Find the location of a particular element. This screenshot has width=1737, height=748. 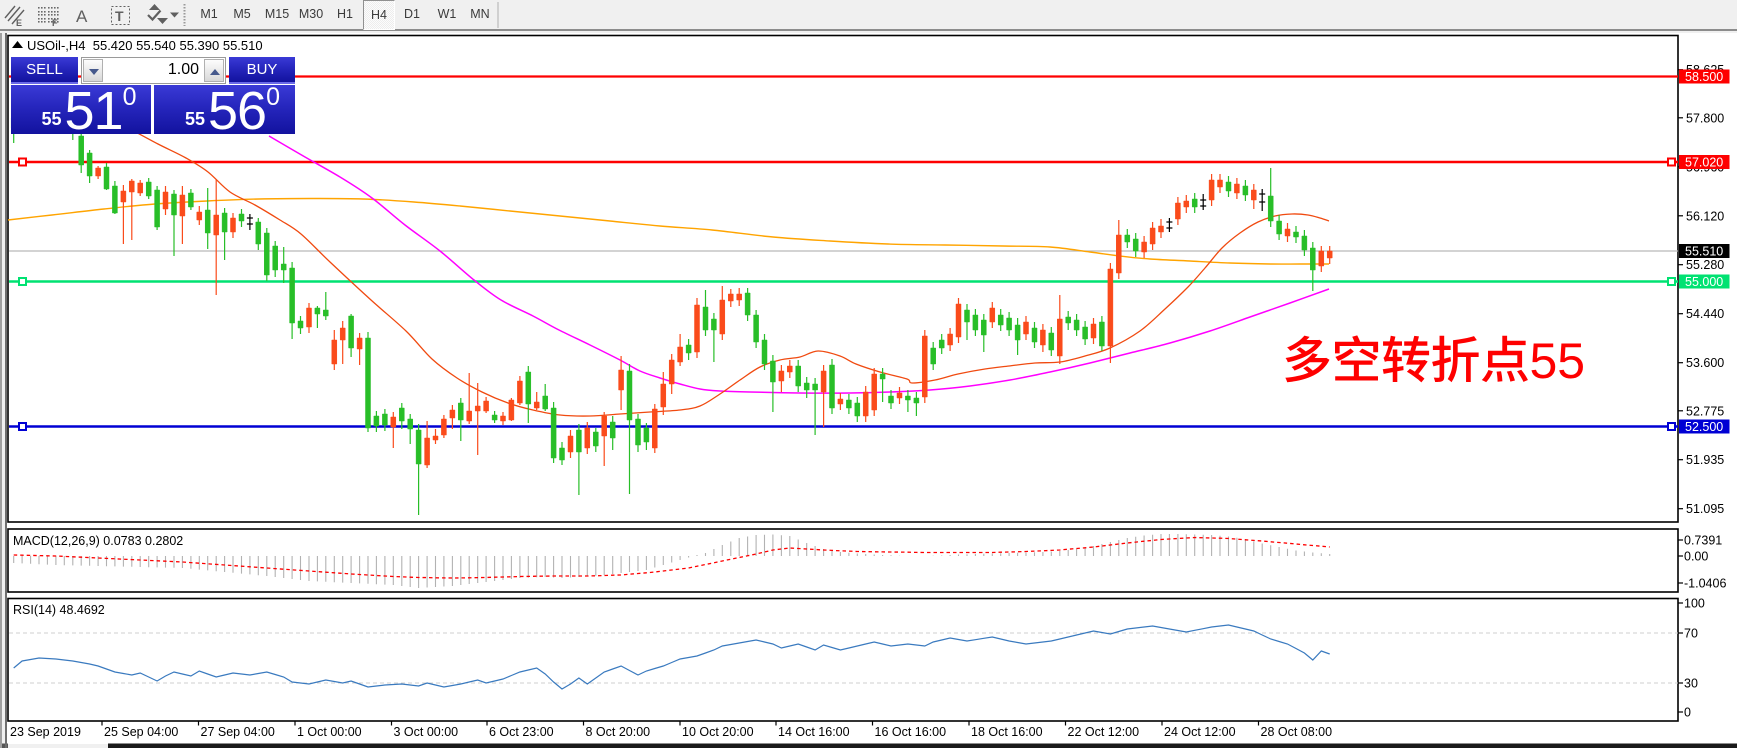

svg-text: 58.500 is located at coordinates (1704, 77).